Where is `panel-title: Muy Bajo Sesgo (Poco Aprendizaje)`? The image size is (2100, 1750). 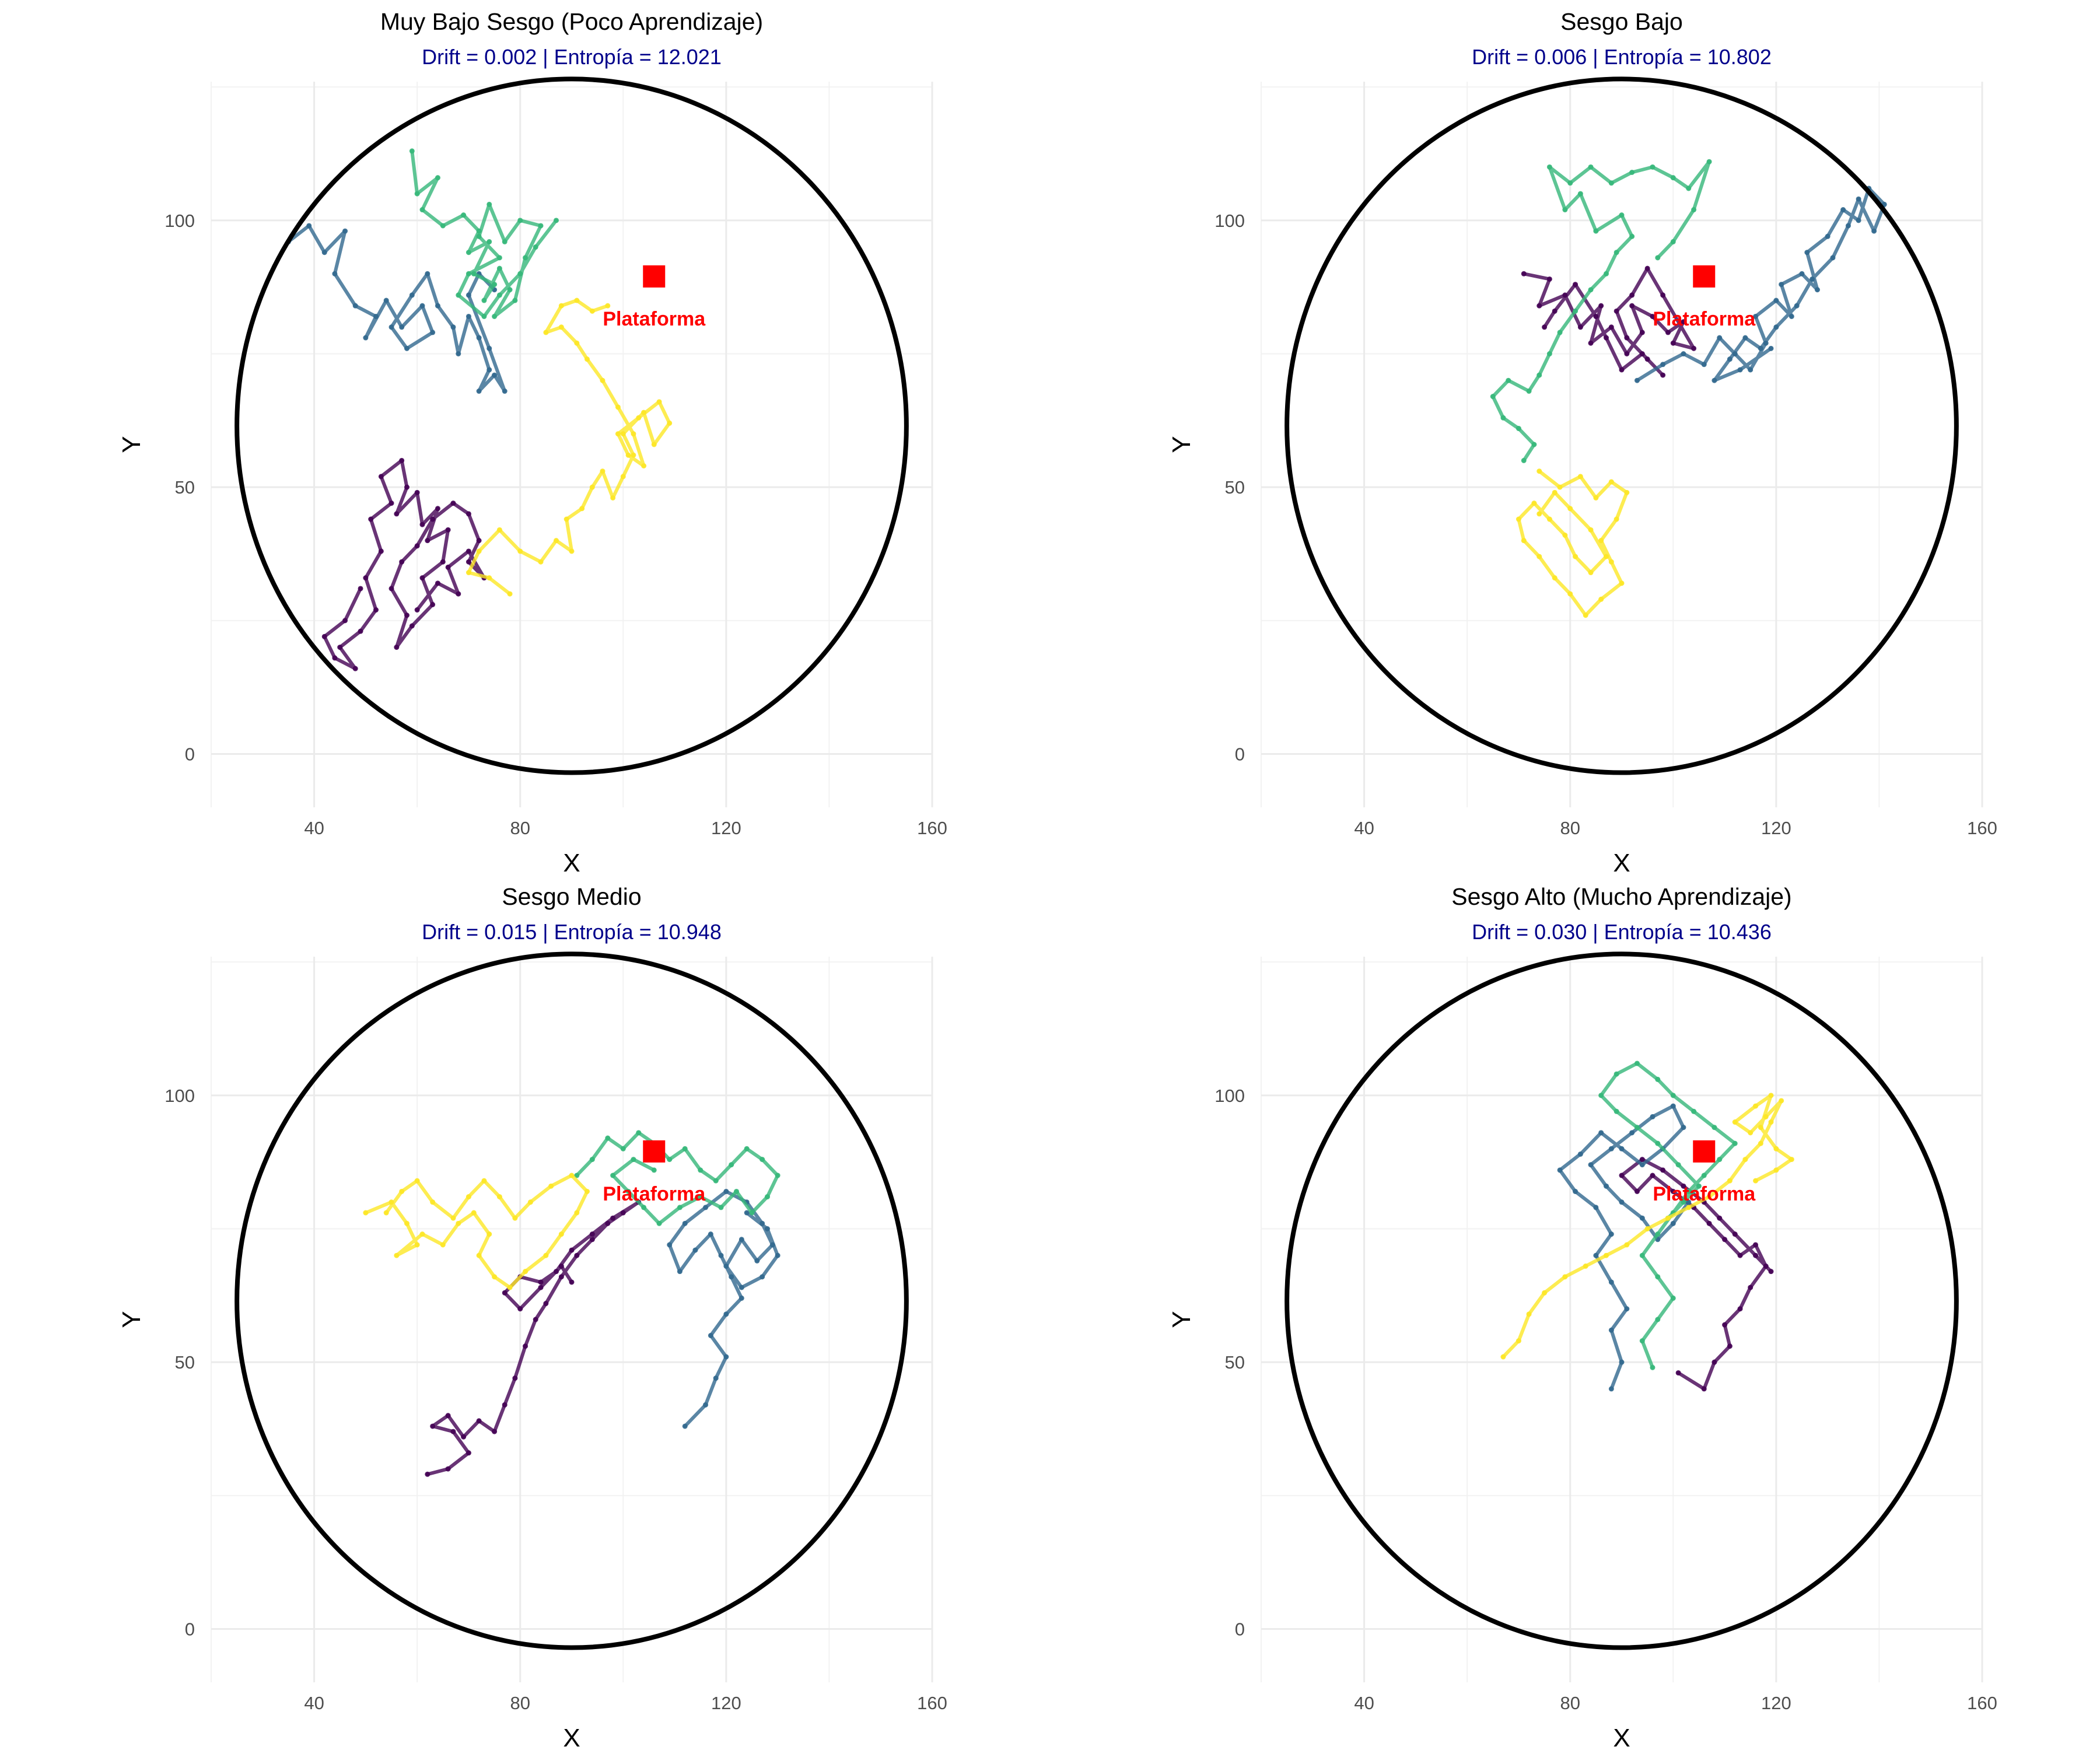 panel-title: Muy Bajo Sesgo (Poco Aprendizaje) is located at coordinates (572, 21).